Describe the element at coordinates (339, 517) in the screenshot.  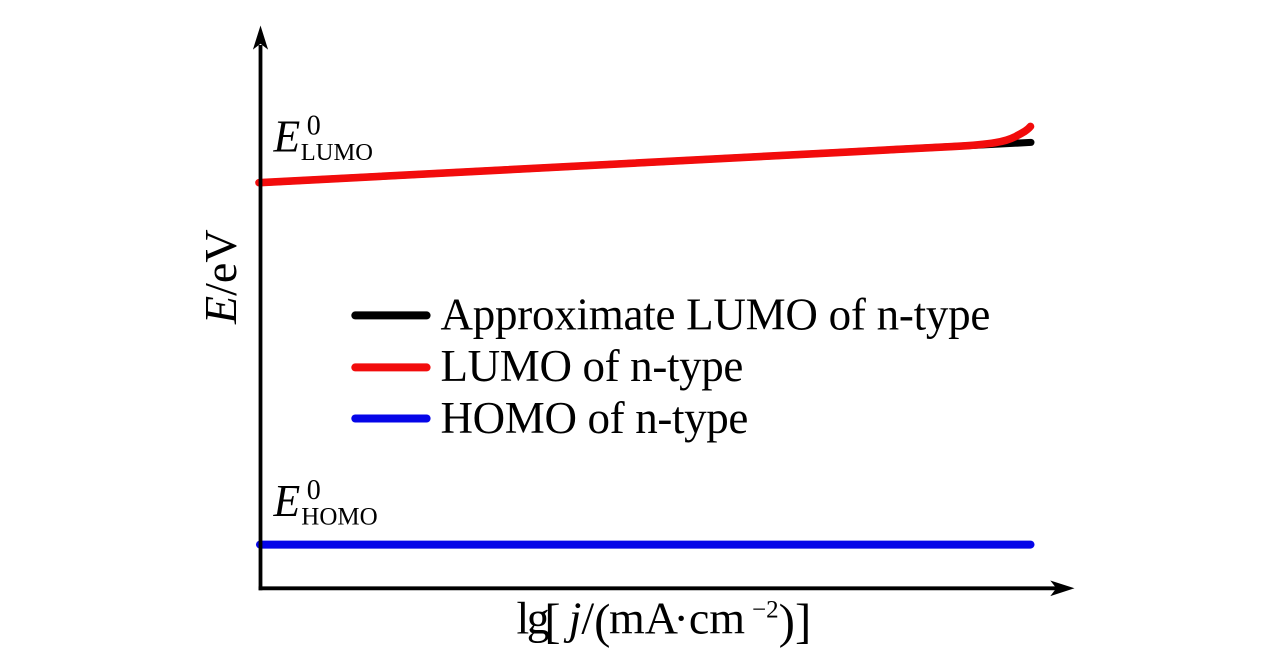
I see `svg-text: HOMO` at that location.